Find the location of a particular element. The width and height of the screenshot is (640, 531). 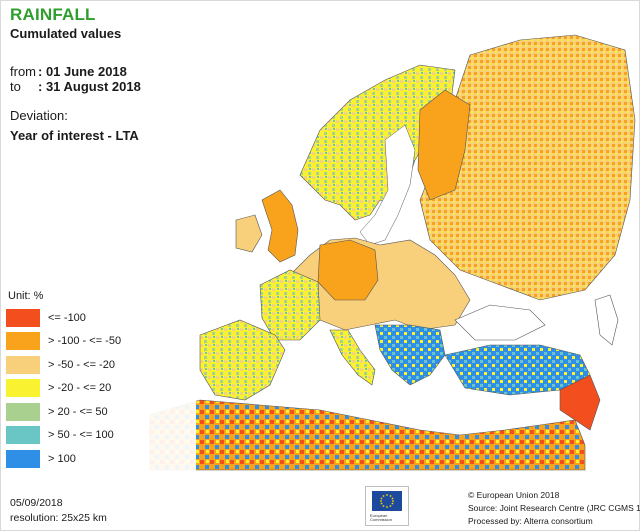

region-finland is located at coordinates (444, 145).